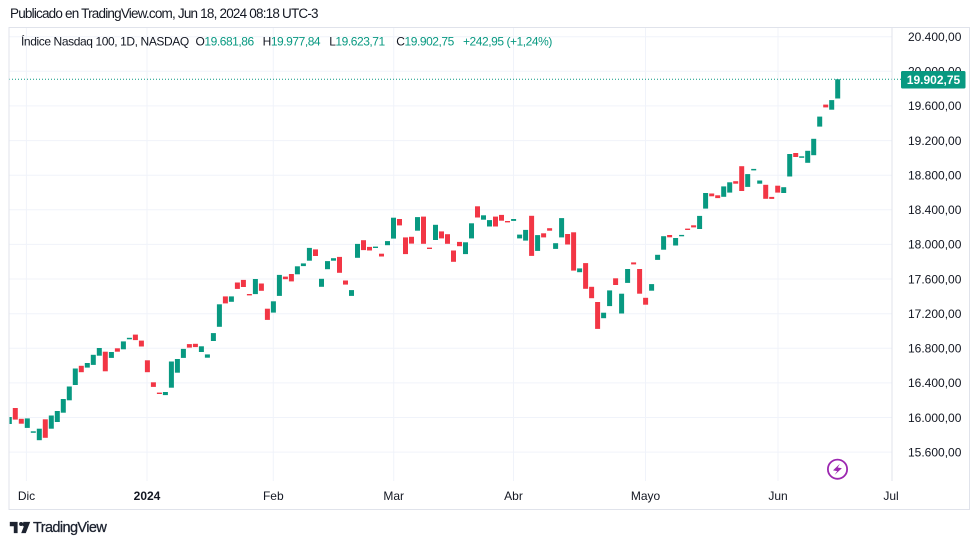 The width and height of the screenshot is (980, 545). I want to click on svg-text: Jun, so click(777, 496).